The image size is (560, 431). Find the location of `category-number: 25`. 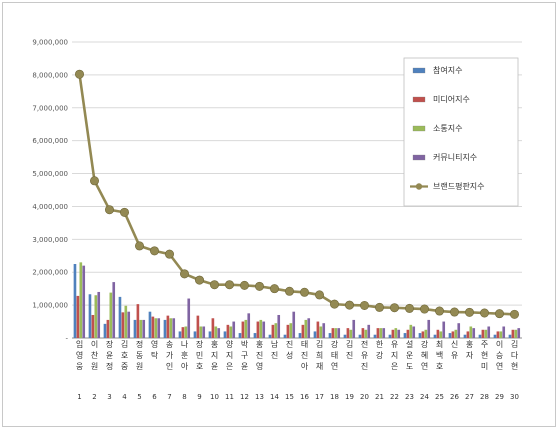

category-number: 25 is located at coordinates (439, 397).